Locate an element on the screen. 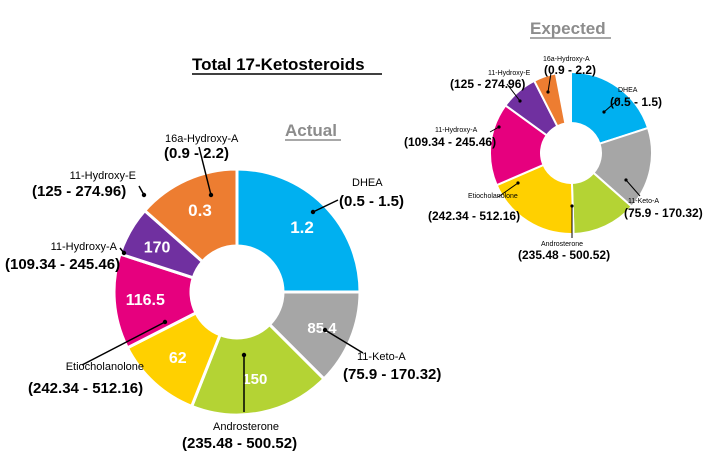  actual-range-label-dhea: (0.5 - 1.5) is located at coordinates (371, 201).